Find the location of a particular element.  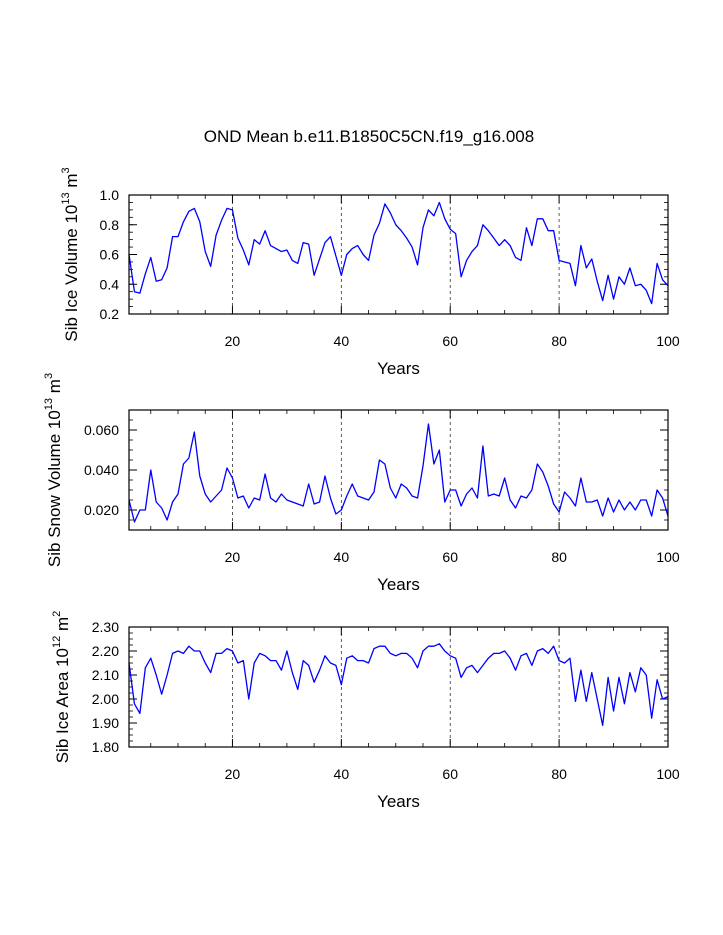

ice-volume-series-line is located at coordinates (398, 253).